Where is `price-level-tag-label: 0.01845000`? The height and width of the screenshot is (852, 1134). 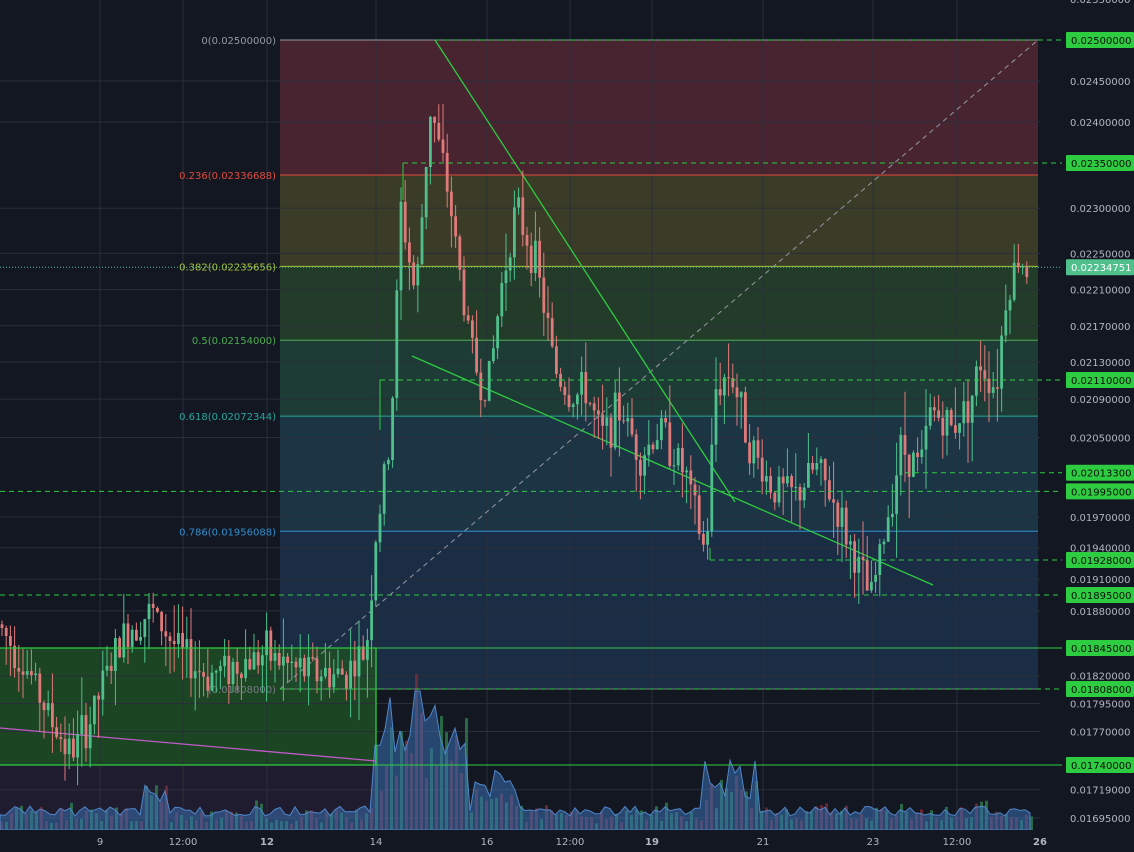 price-level-tag-label: 0.01845000 is located at coordinates (1101, 649).